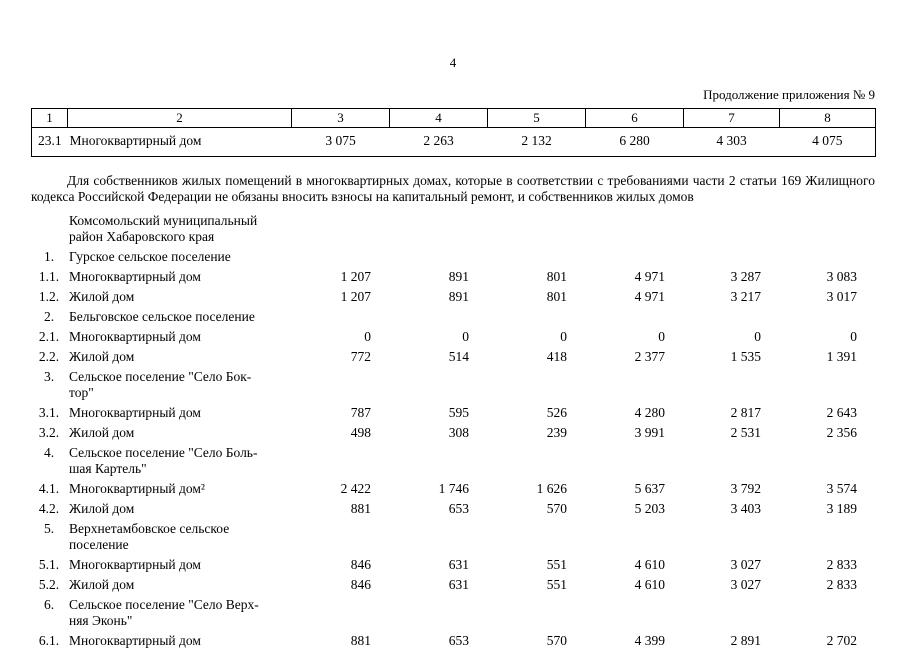  Describe the element at coordinates (49, 356) in the screenshot. I see `row-number: 2.2.` at that location.